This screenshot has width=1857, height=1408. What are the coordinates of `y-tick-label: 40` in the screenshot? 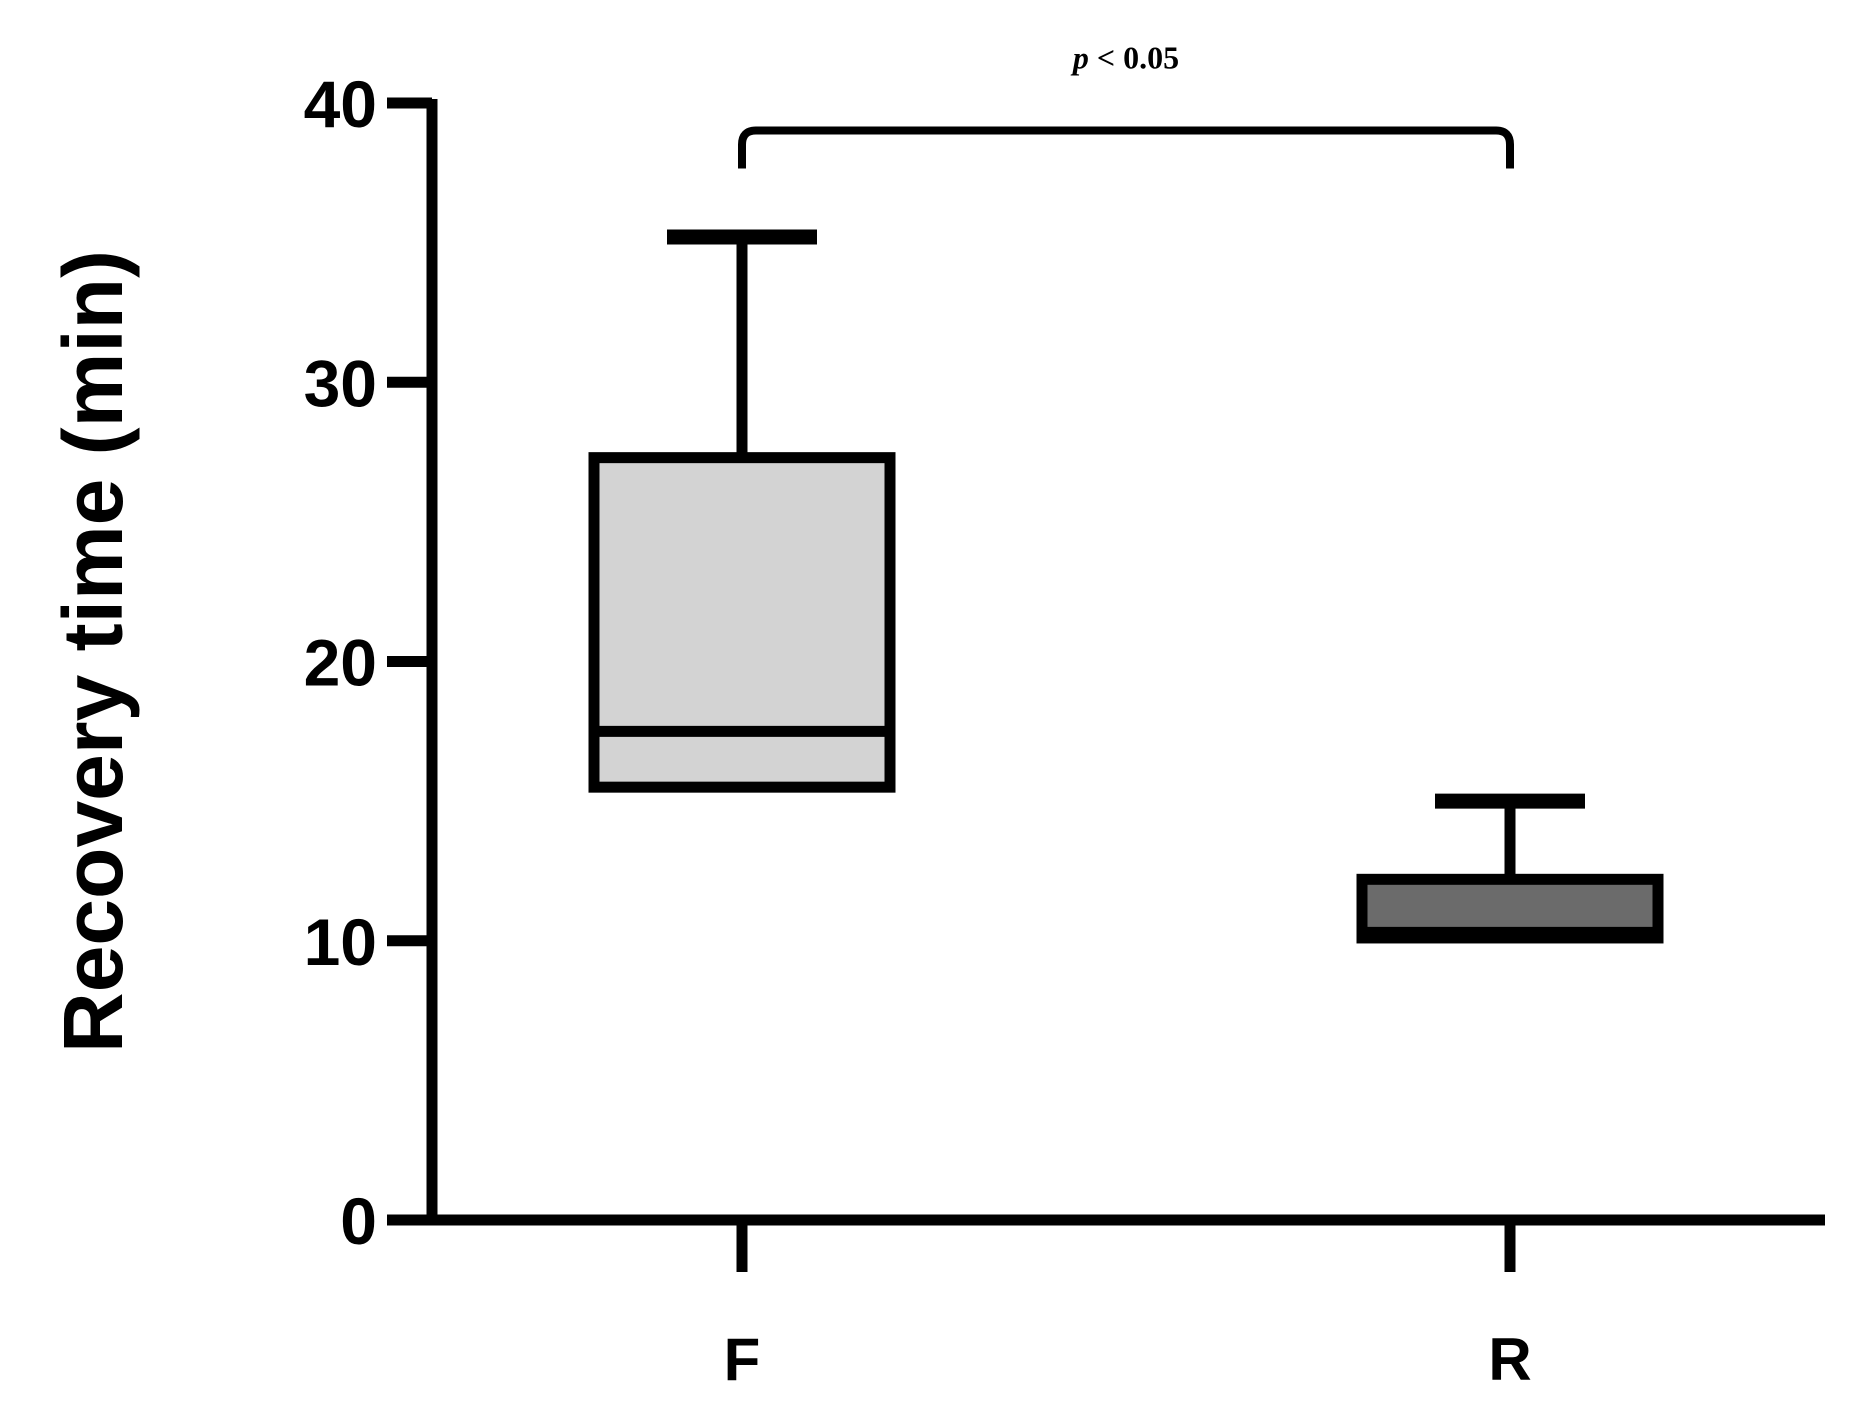 It's located at (340, 104).